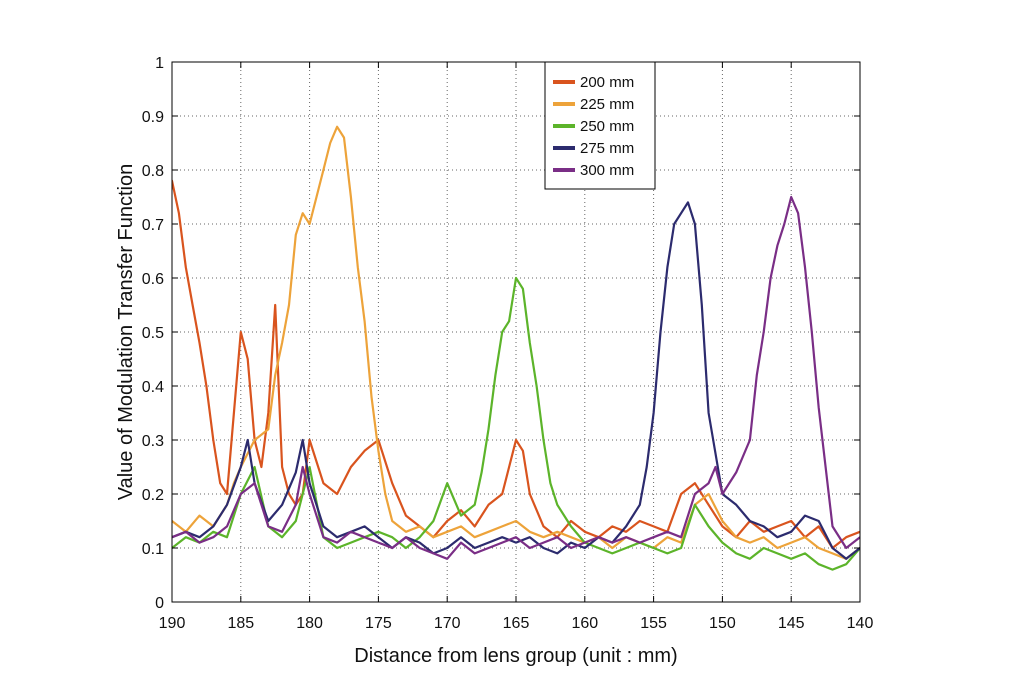 Image resolution: width=1030 pixels, height=686 pixels. What do you see at coordinates (153, 495) in the screenshot?
I see `y-tick-label: 0.2` at bounding box center [153, 495].